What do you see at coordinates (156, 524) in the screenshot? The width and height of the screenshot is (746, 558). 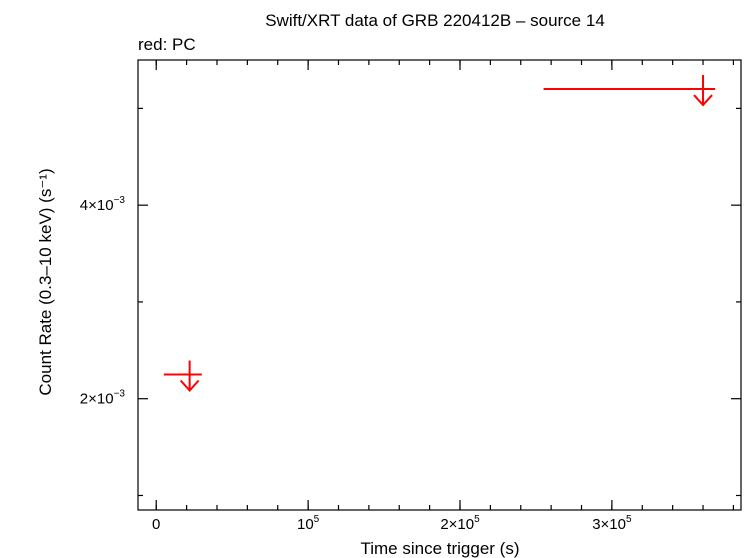 I see `x-tick-label: 0` at bounding box center [156, 524].